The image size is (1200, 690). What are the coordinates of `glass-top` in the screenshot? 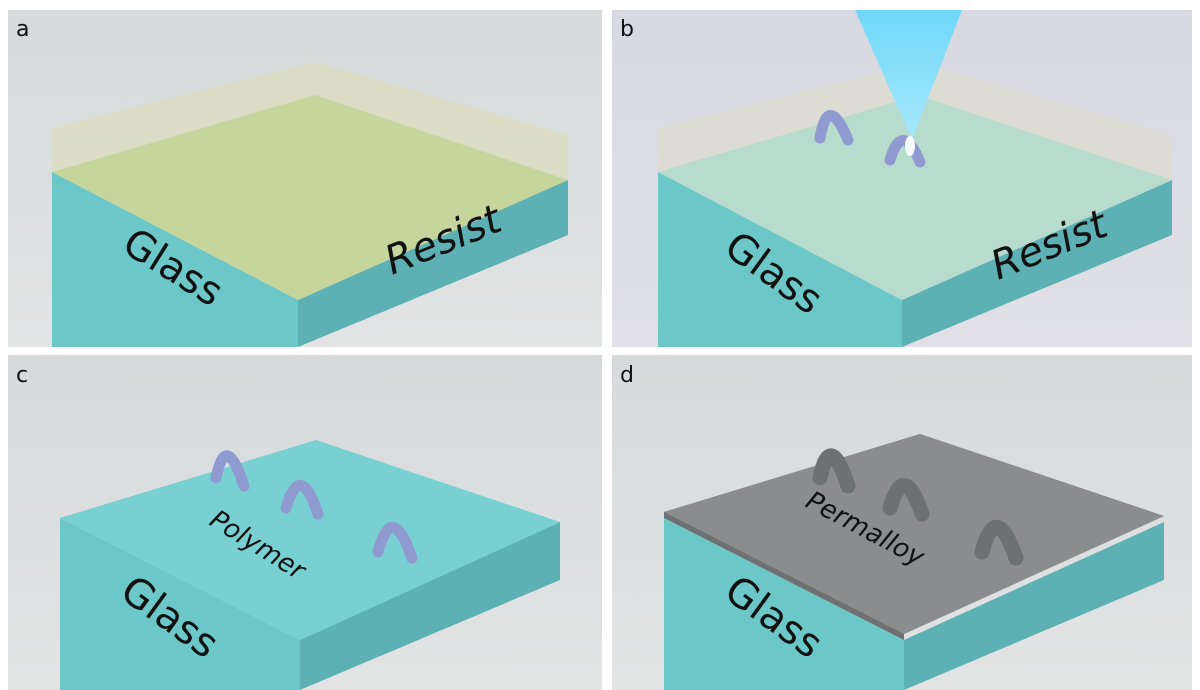 It's located at (310, 540).